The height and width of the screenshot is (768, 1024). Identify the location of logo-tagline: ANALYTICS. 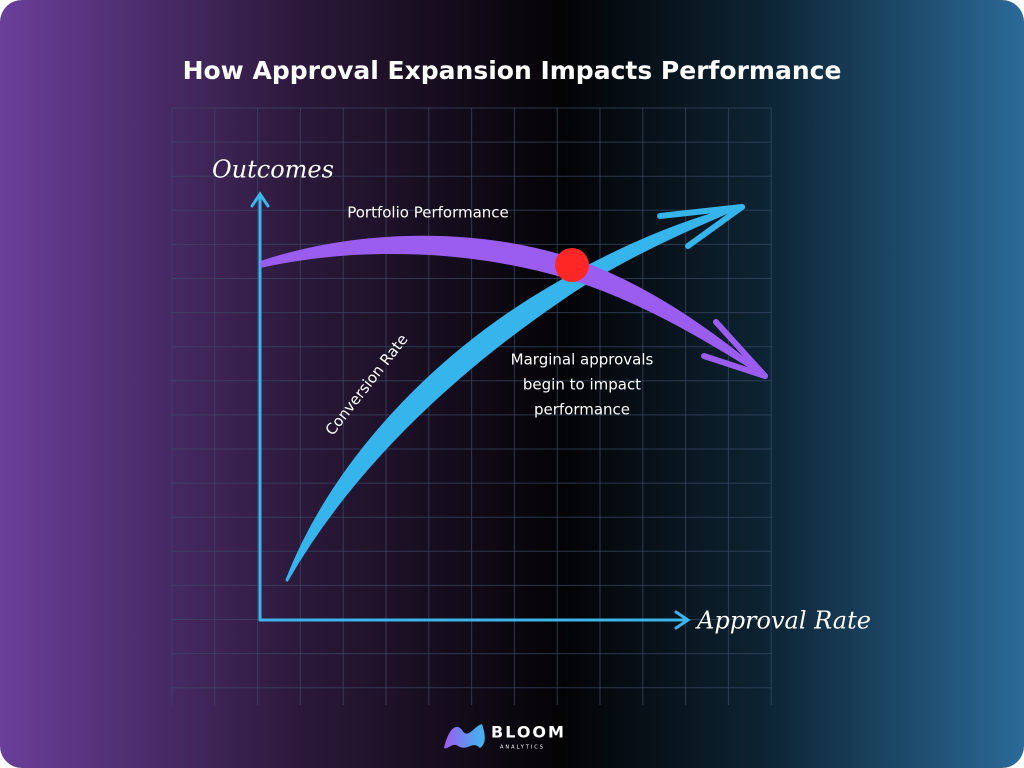
(522, 748).